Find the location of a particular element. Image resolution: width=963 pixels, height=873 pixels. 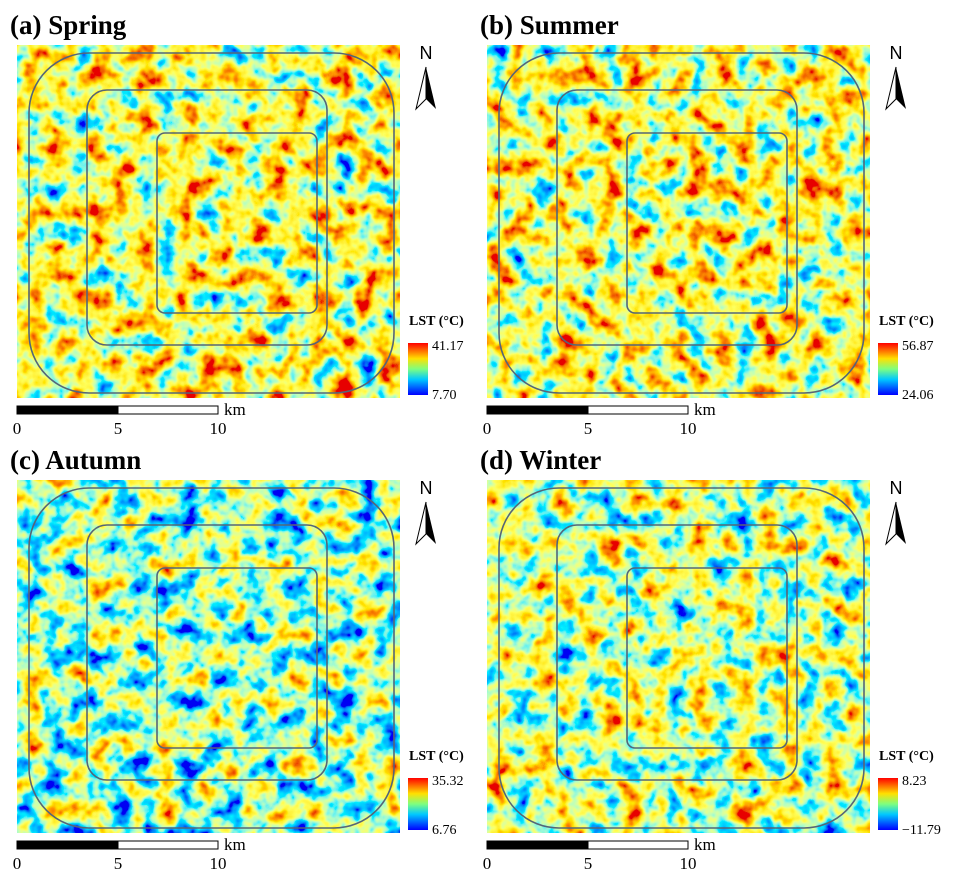

panel-title: (d) Winter is located at coordinates (540, 460).